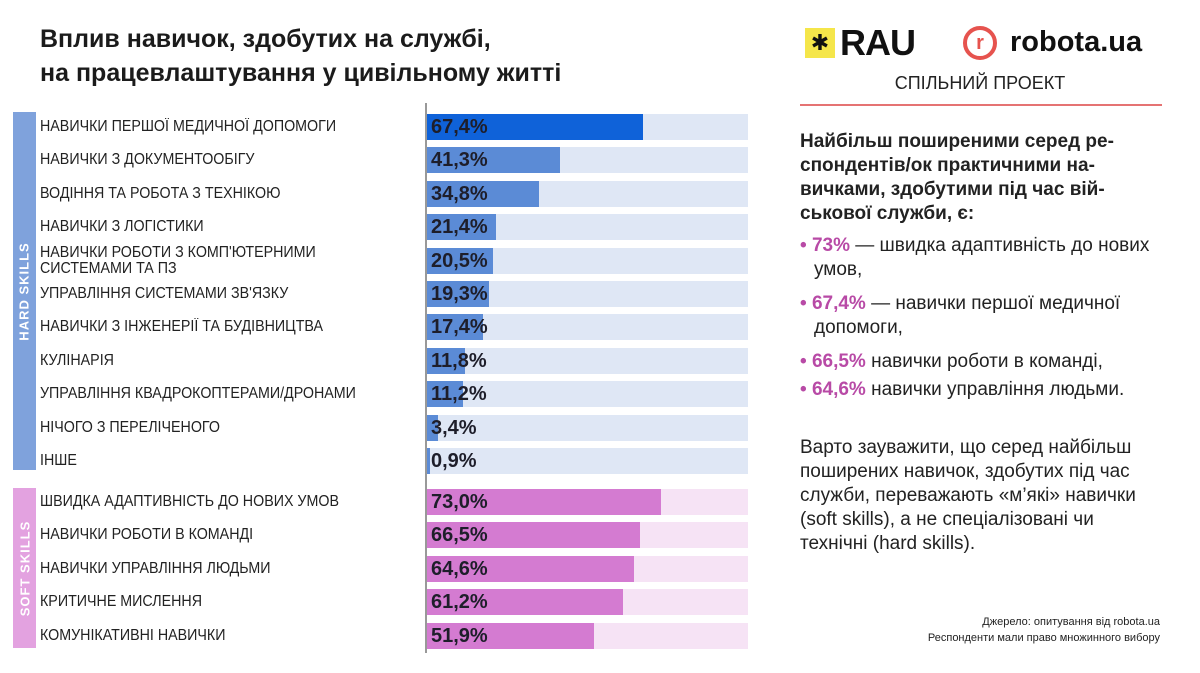  What do you see at coordinates (820, 43) in the screenshot?
I see `rau-star-icon: ✱` at bounding box center [820, 43].